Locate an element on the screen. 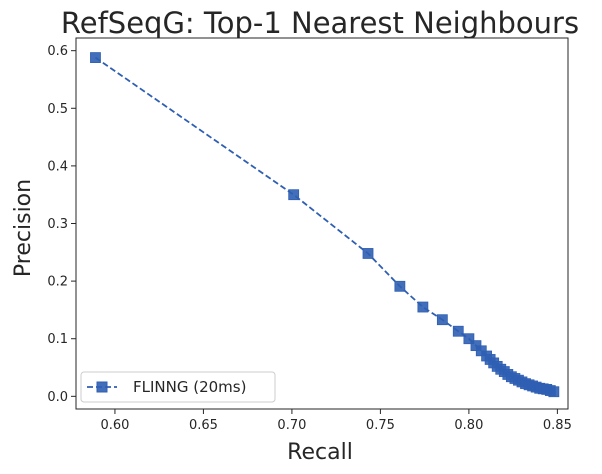 This screenshot has height=474, width=602. y-axis: 0.0 0.1 0.2 0.3 0.4 0.5 0.6 is located at coordinates (61, 224).